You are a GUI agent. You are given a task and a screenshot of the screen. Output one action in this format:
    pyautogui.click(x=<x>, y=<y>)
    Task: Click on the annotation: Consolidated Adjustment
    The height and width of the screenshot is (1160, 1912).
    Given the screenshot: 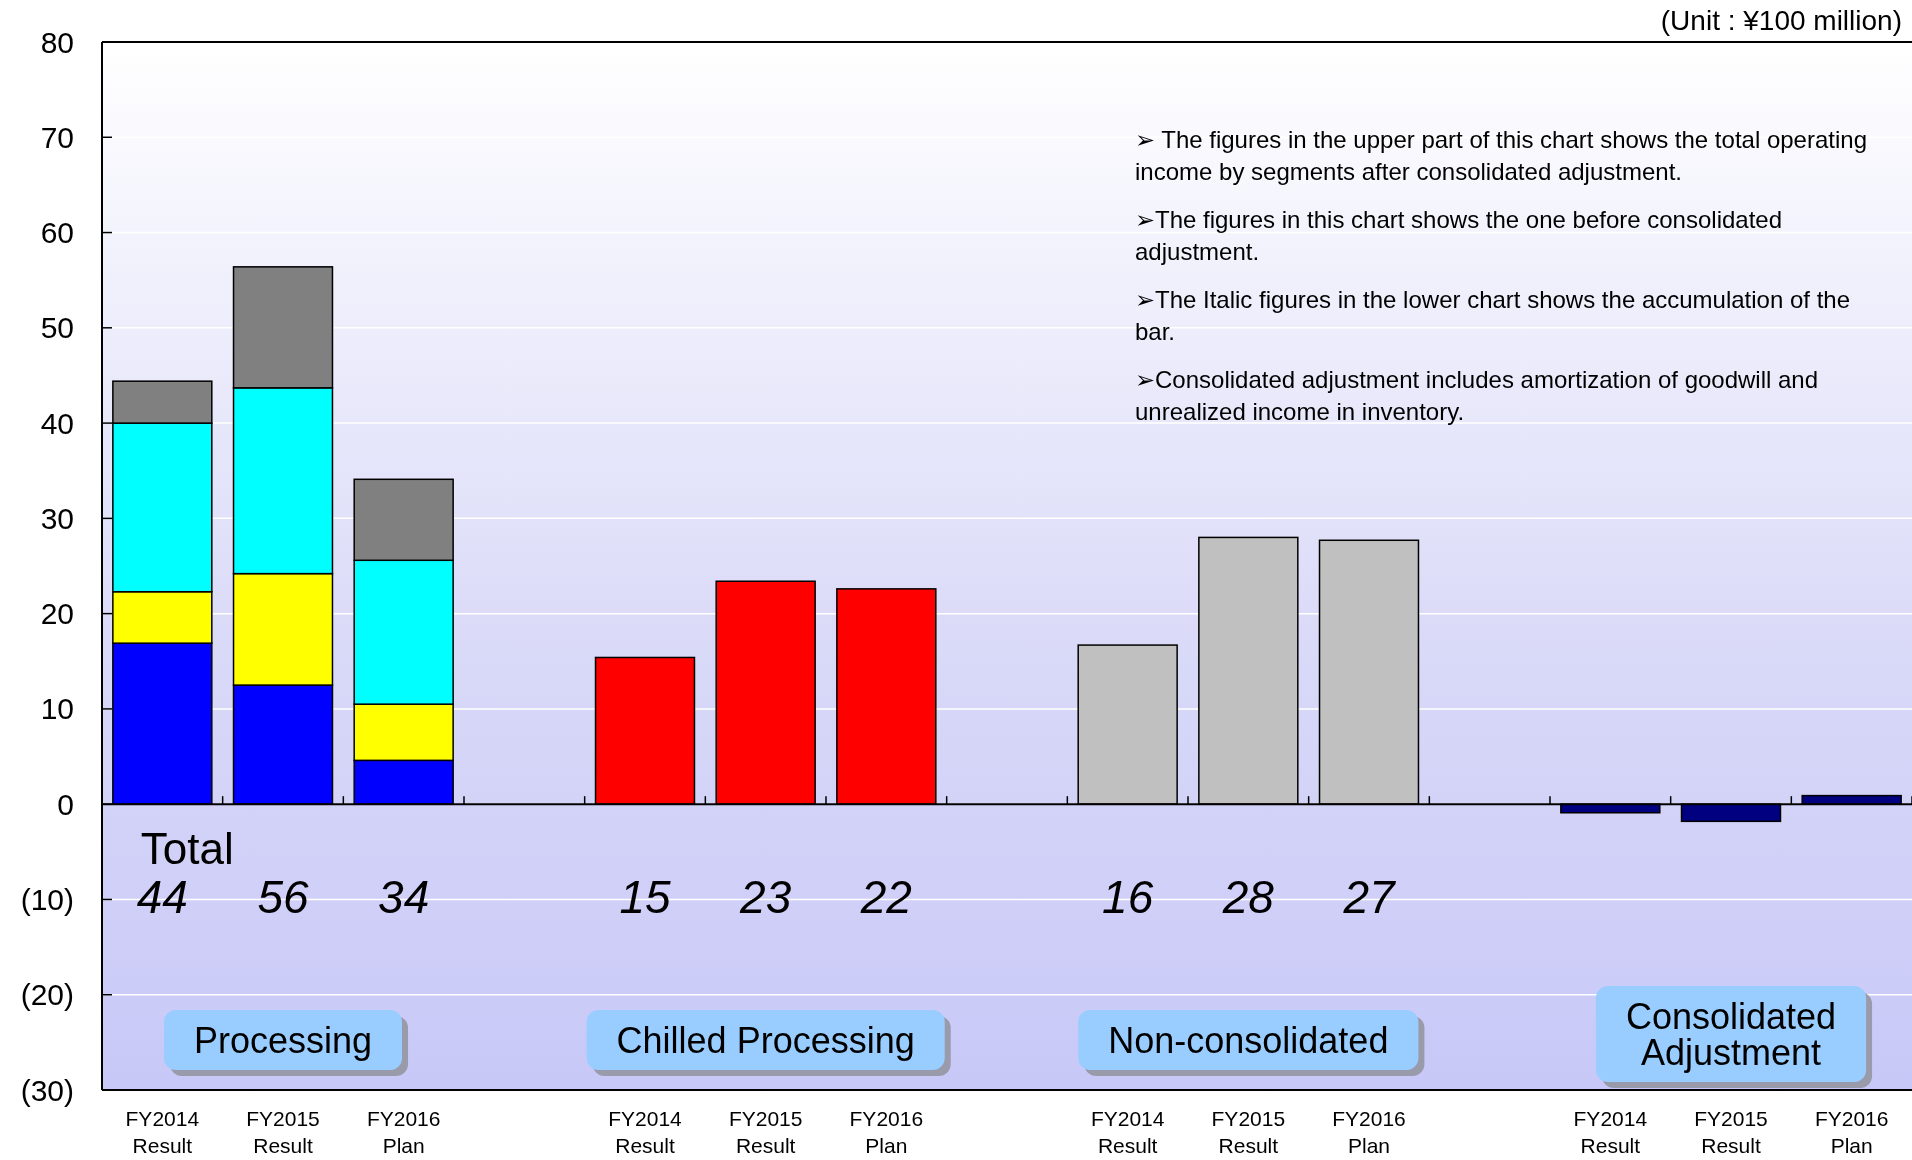 What is the action you would take?
    pyautogui.click(x=1731, y=1034)
    